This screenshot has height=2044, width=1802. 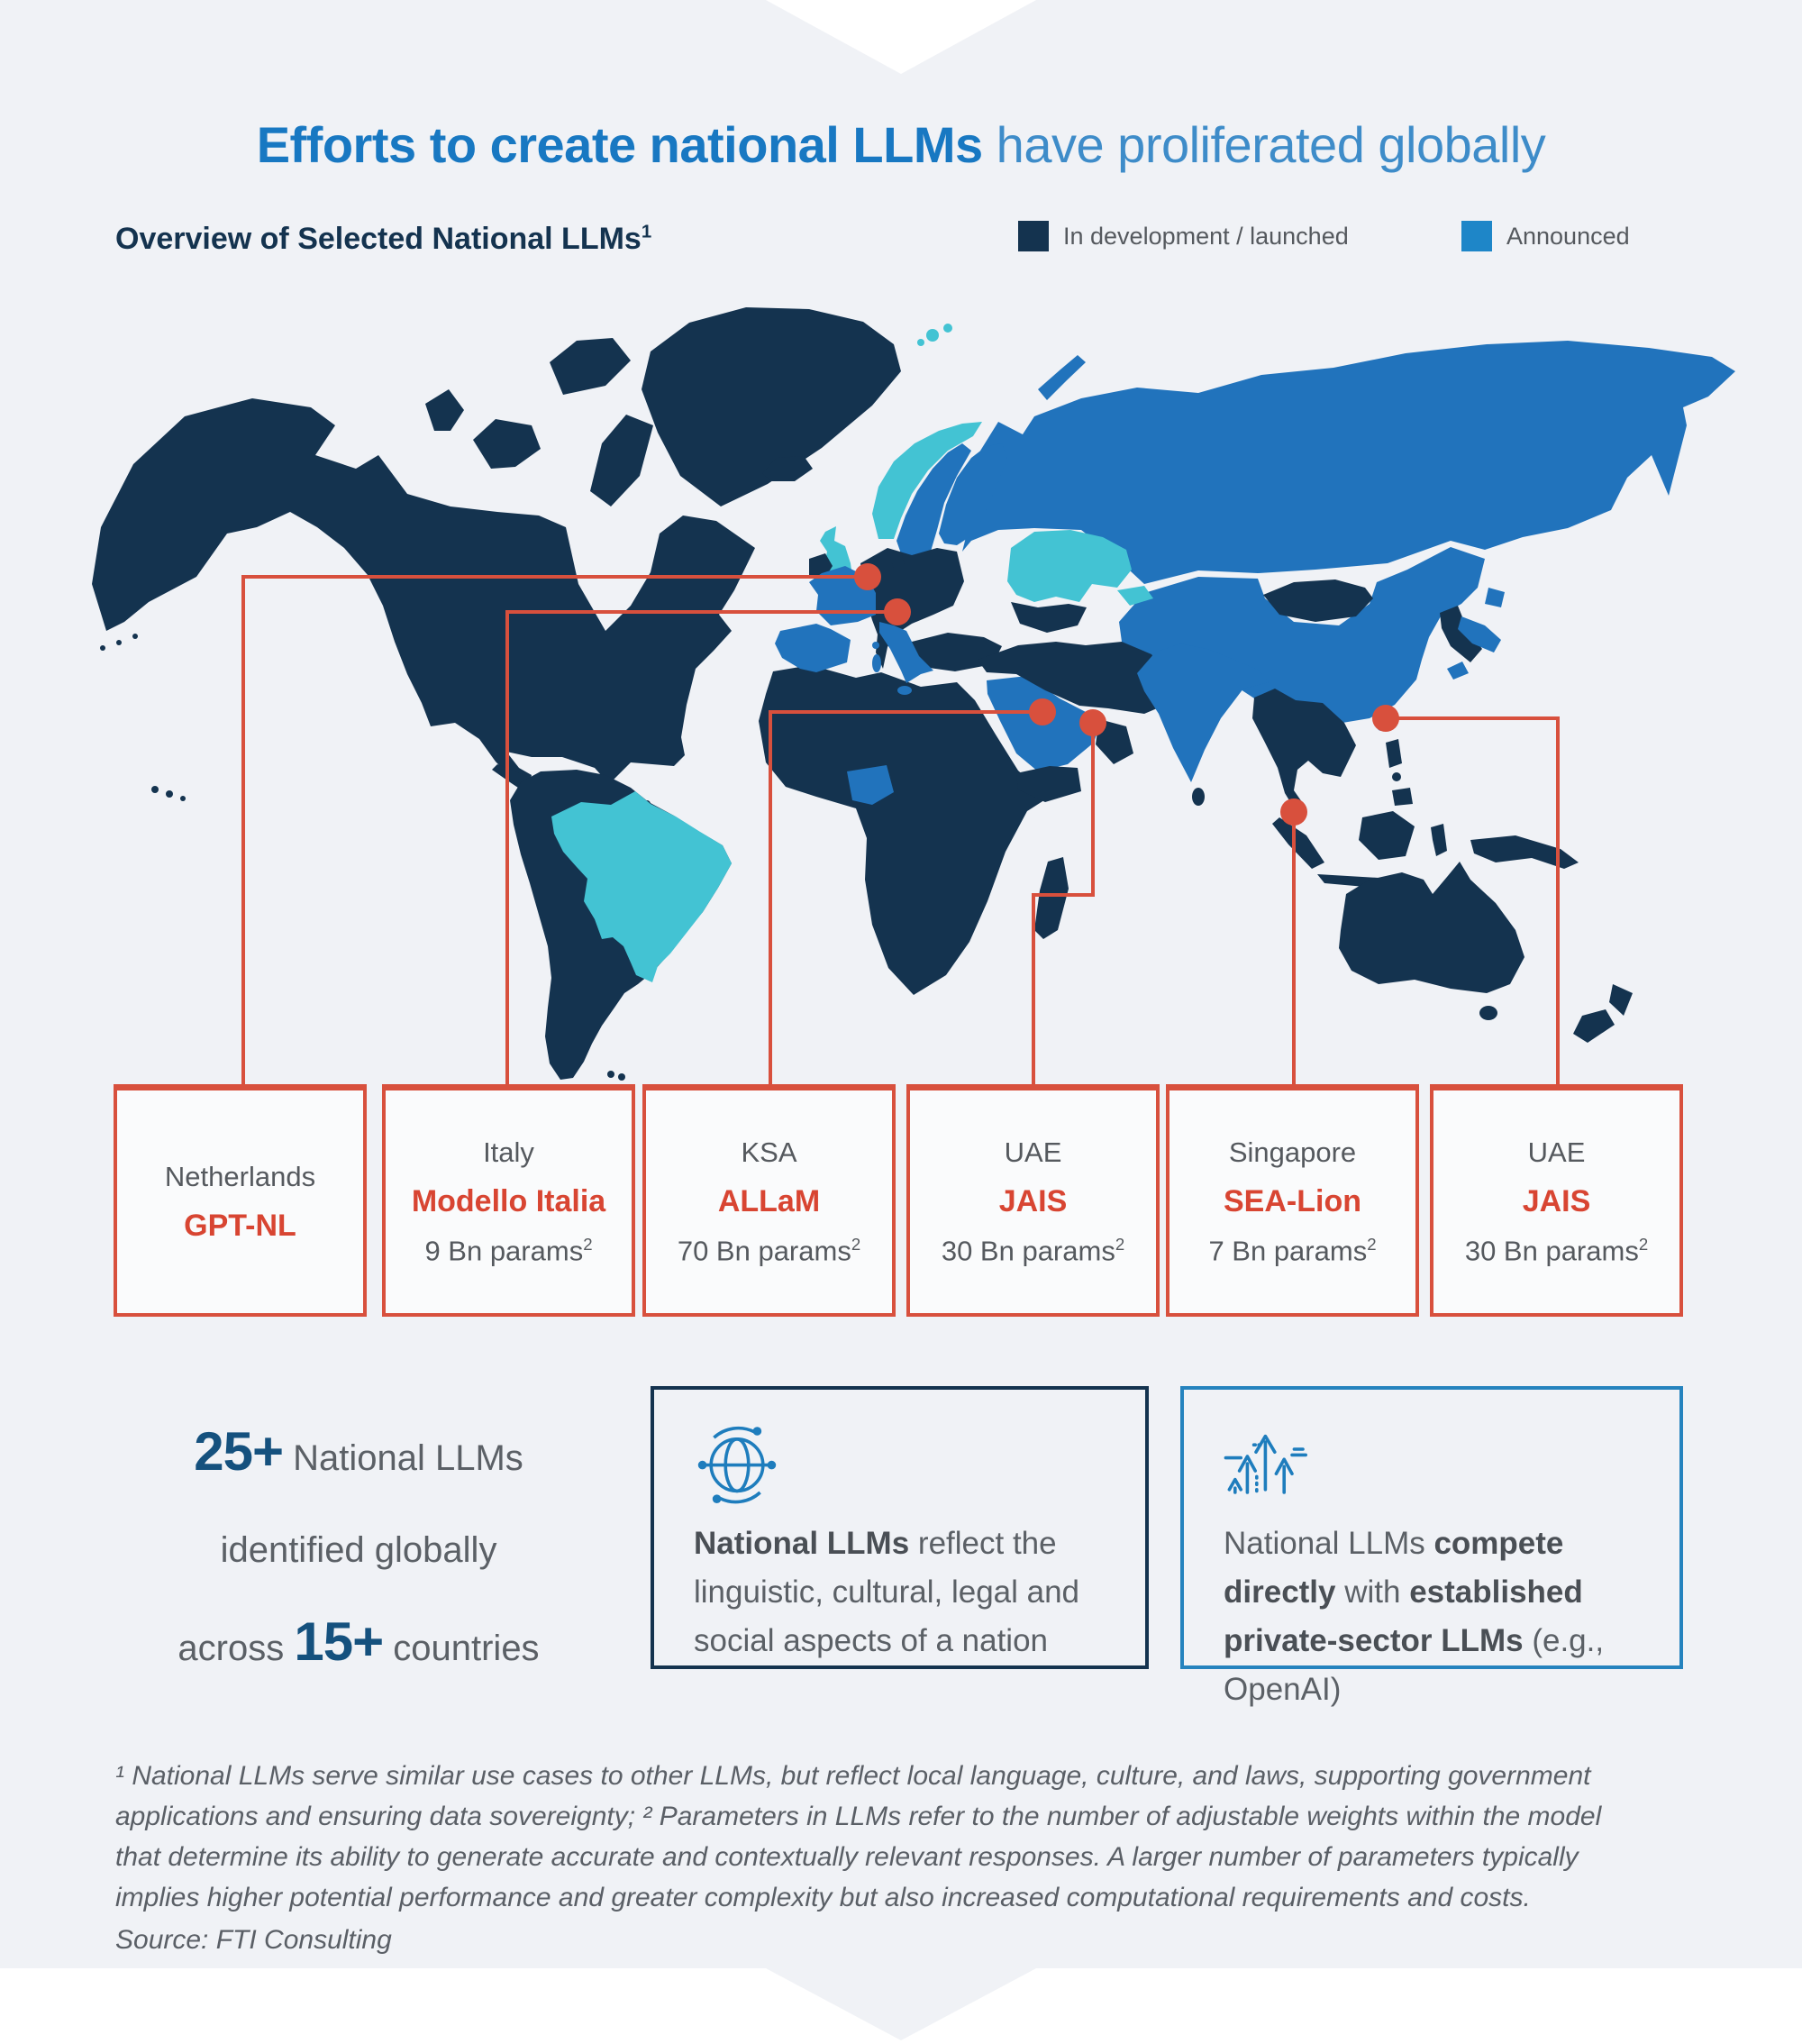 What do you see at coordinates (253, 1940) in the screenshot?
I see `source-line: Source: FTI Consulting` at bounding box center [253, 1940].